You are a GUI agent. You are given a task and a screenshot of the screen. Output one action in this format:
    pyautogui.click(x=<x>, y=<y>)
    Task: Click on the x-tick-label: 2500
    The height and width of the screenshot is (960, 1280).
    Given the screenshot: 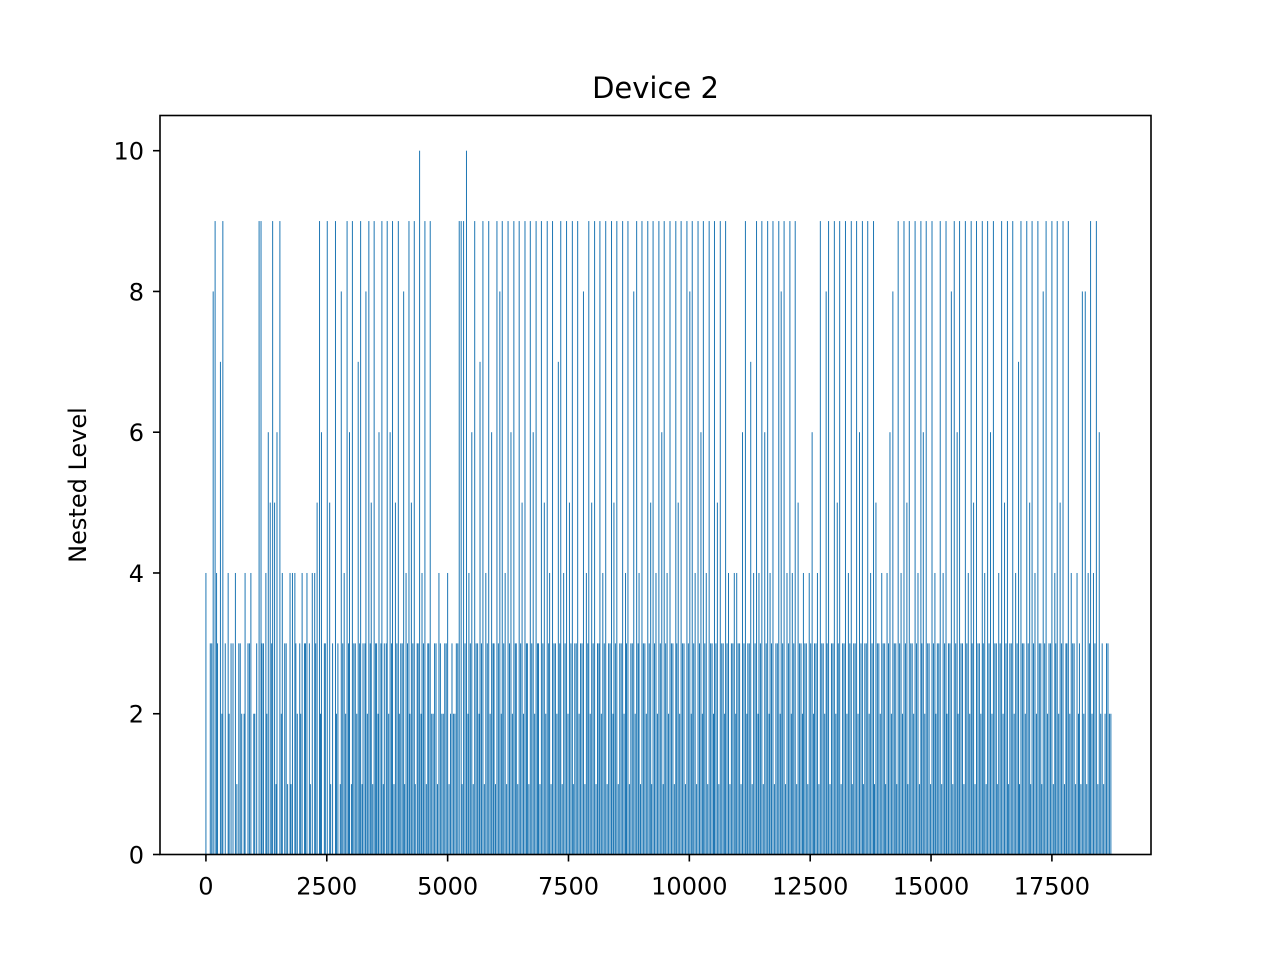 What is the action you would take?
    pyautogui.click(x=326, y=887)
    